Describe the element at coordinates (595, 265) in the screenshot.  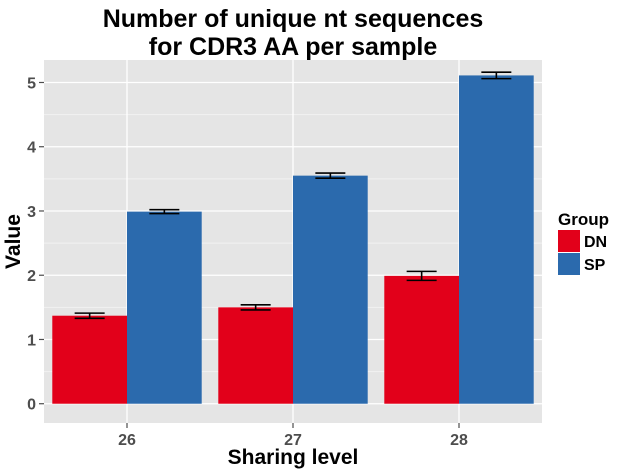
I see `legend-label-sp: SP` at that location.